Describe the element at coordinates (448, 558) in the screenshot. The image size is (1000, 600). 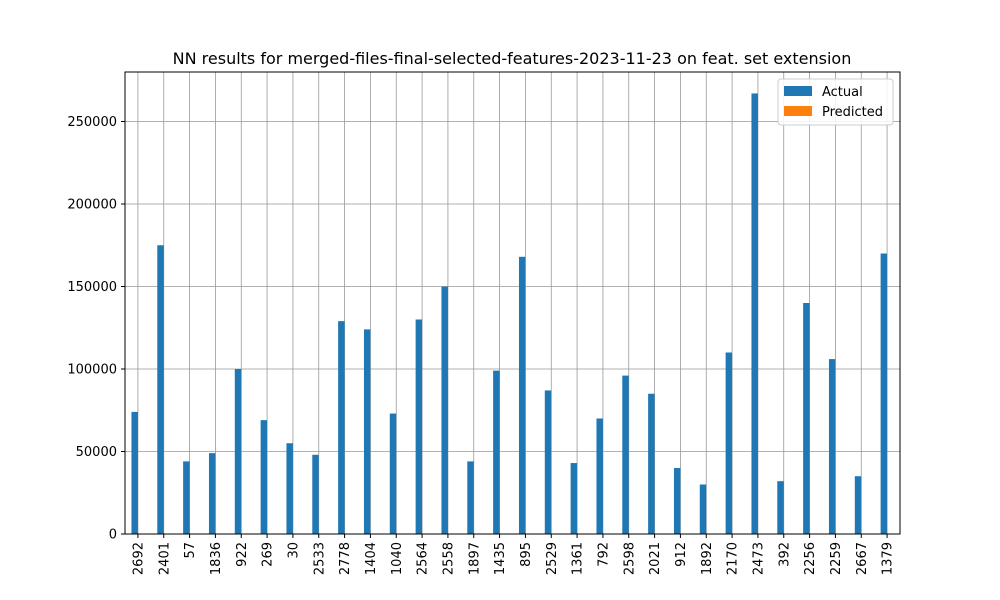
I see `x-tick-label: 2558` at that location.